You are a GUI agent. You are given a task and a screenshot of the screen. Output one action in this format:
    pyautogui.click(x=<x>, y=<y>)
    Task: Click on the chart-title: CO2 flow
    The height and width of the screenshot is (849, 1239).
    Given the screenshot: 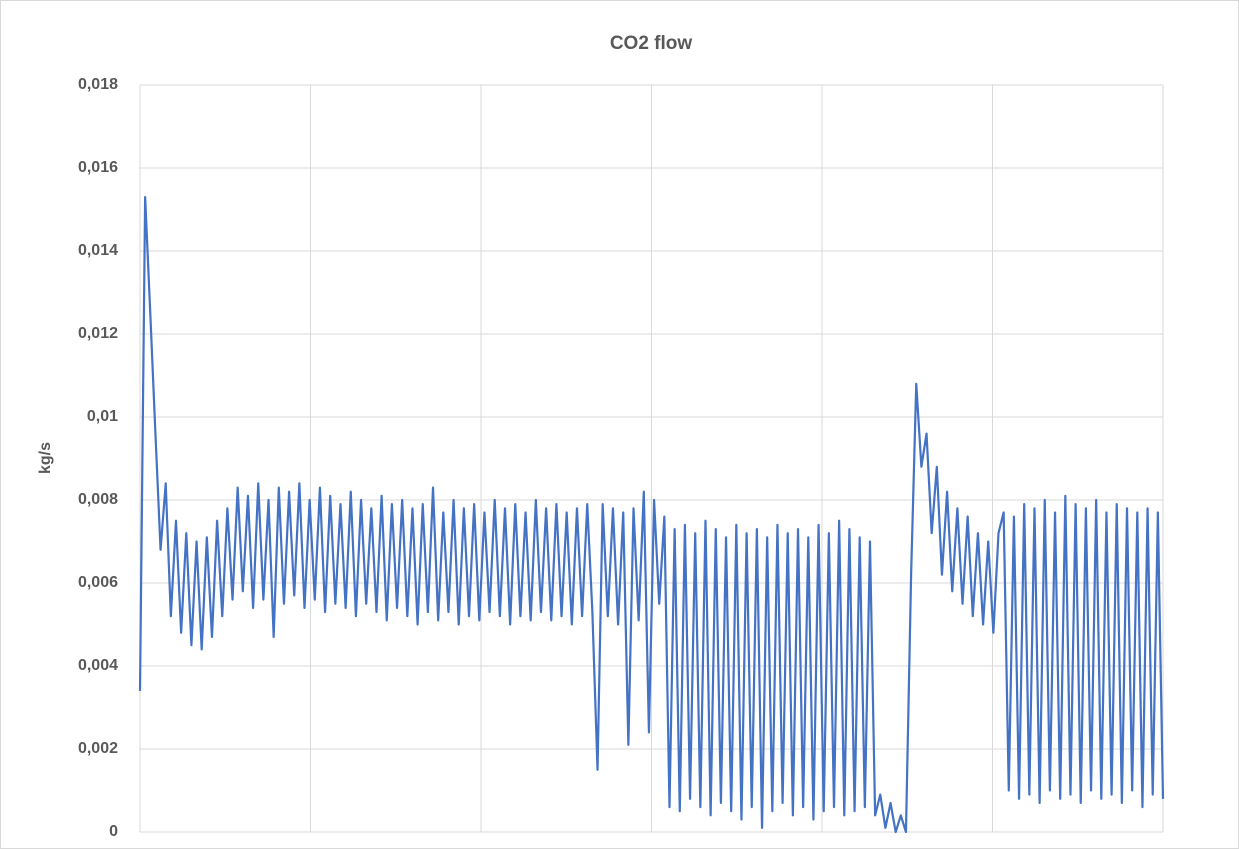 What is the action you would take?
    pyautogui.click(x=651, y=43)
    